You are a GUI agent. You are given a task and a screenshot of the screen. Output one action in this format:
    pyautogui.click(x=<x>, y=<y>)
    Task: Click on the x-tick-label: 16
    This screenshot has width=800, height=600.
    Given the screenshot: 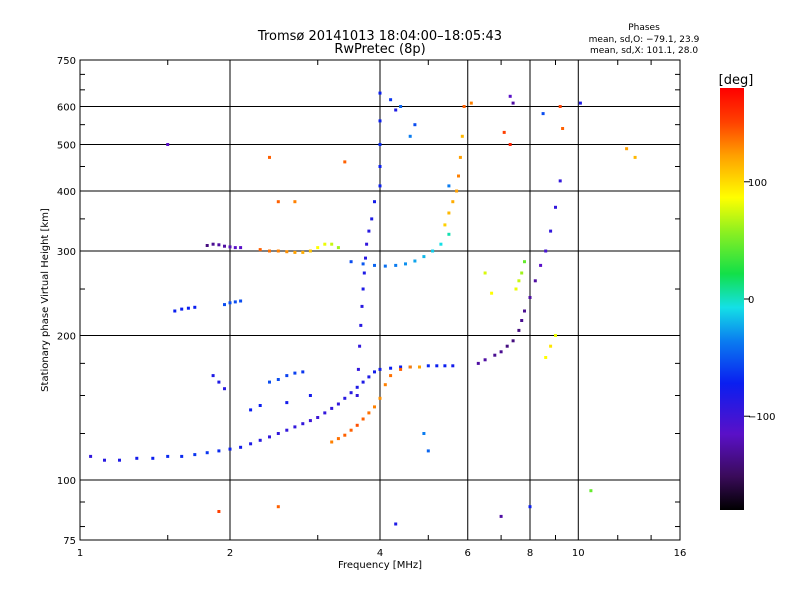 What is the action you would take?
    pyautogui.click(x=680, y=553)
    